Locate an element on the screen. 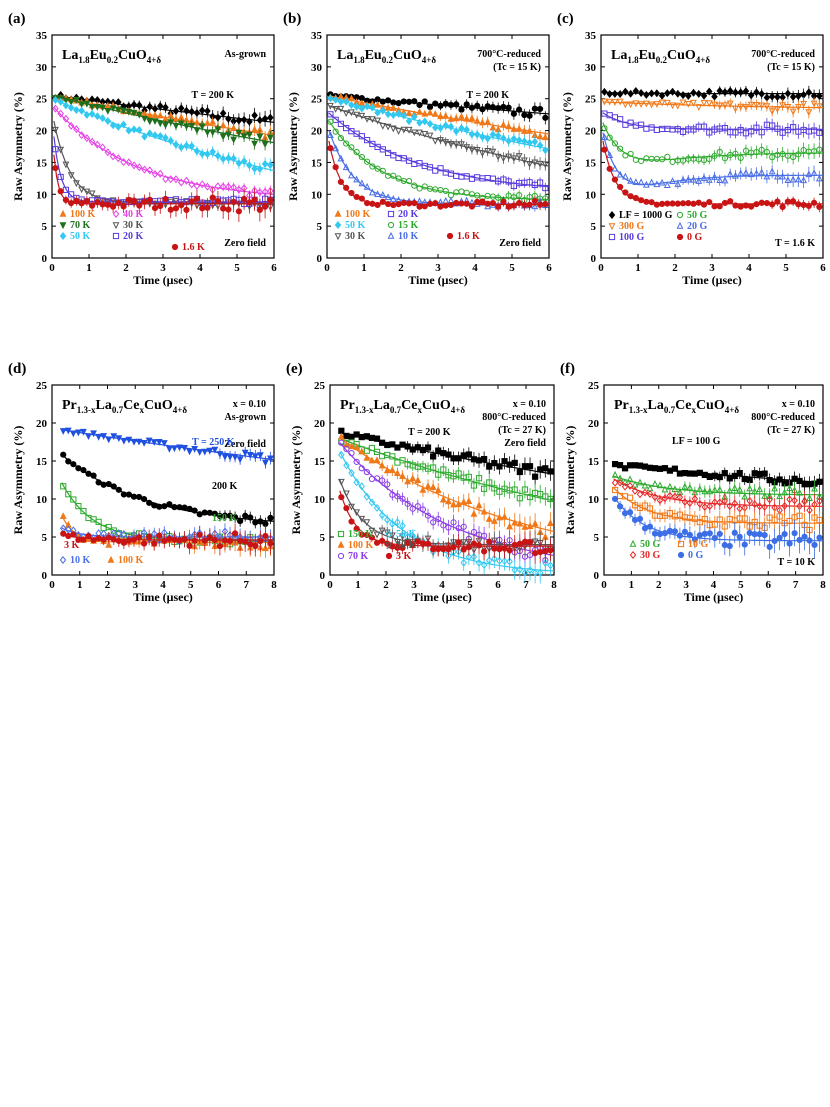 The image size is (830, 1107). formula-part: 4+δ is located at coordinates (180, 410).